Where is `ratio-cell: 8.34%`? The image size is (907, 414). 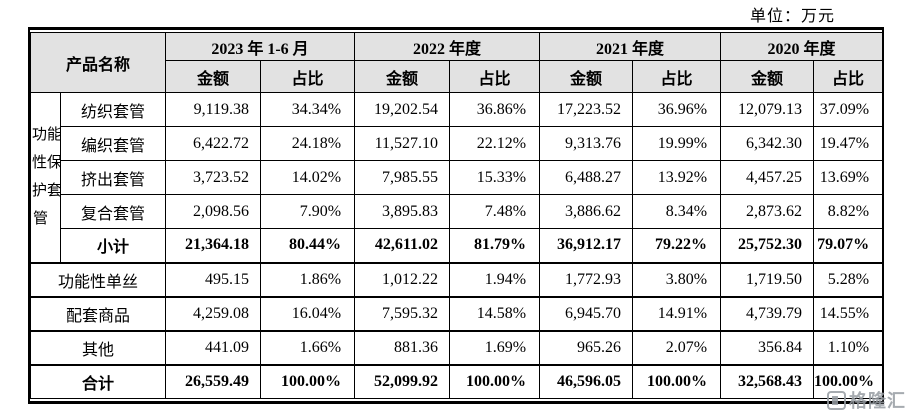
ratio-cell: 8.34% is located at coordinates (677, 211).